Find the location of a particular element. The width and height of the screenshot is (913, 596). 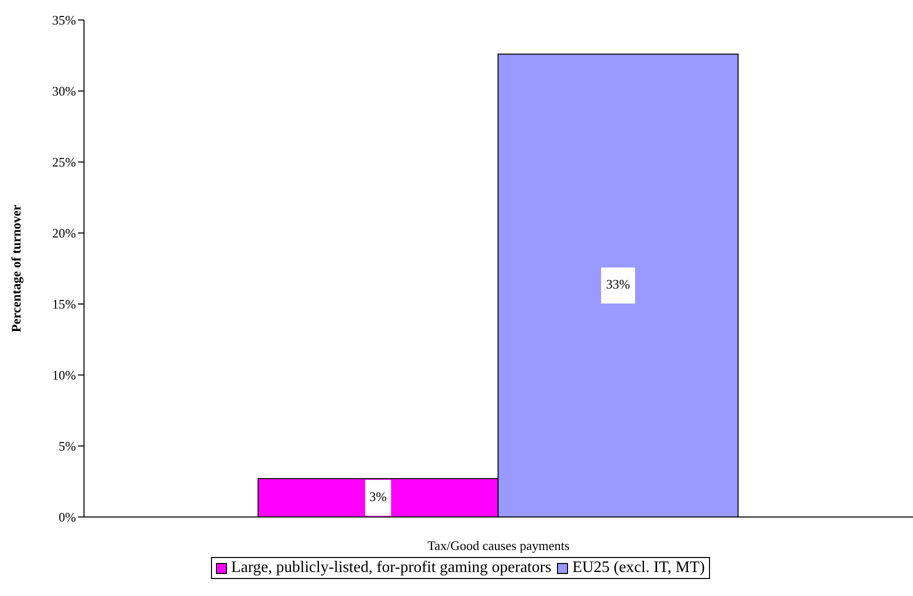

x-tick-label: Tax/Good causes payments is located at coordinates (498, 546).